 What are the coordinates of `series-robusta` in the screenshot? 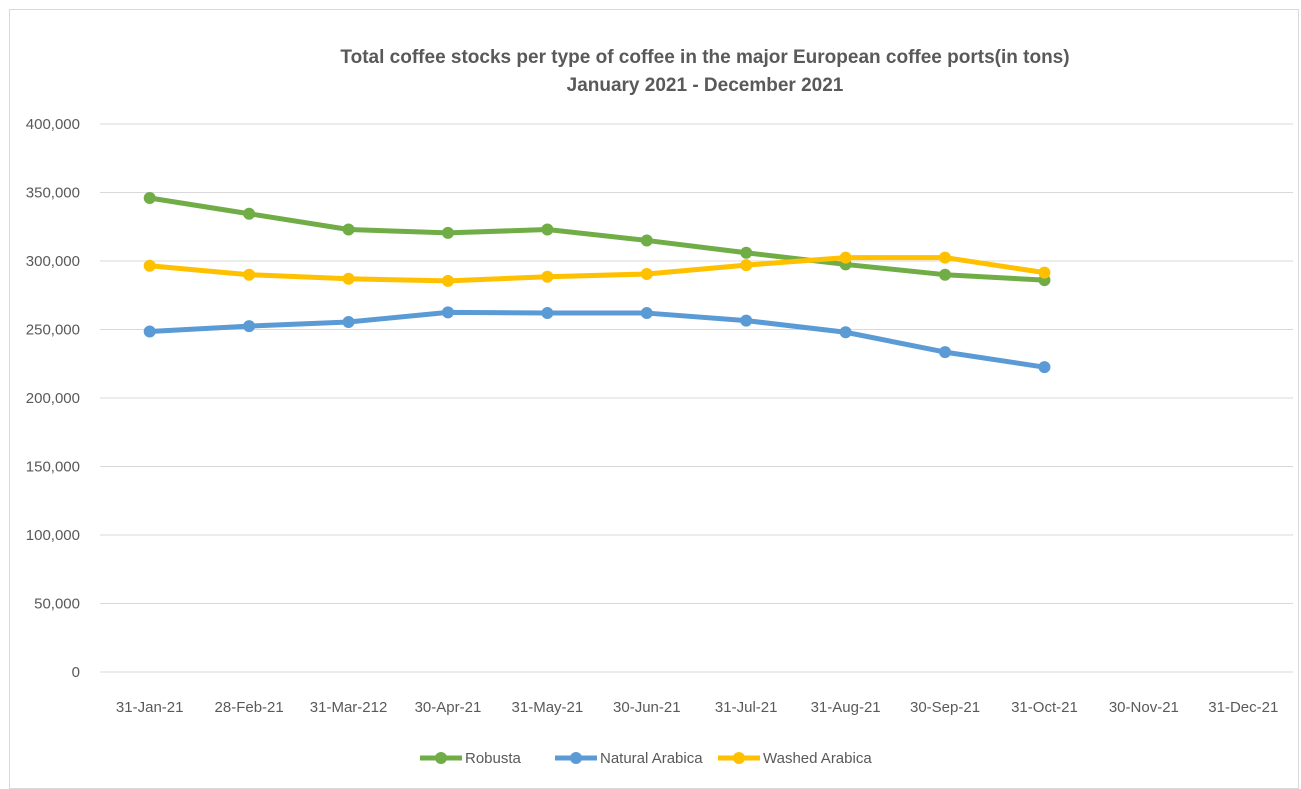 It's located at (597, 239).